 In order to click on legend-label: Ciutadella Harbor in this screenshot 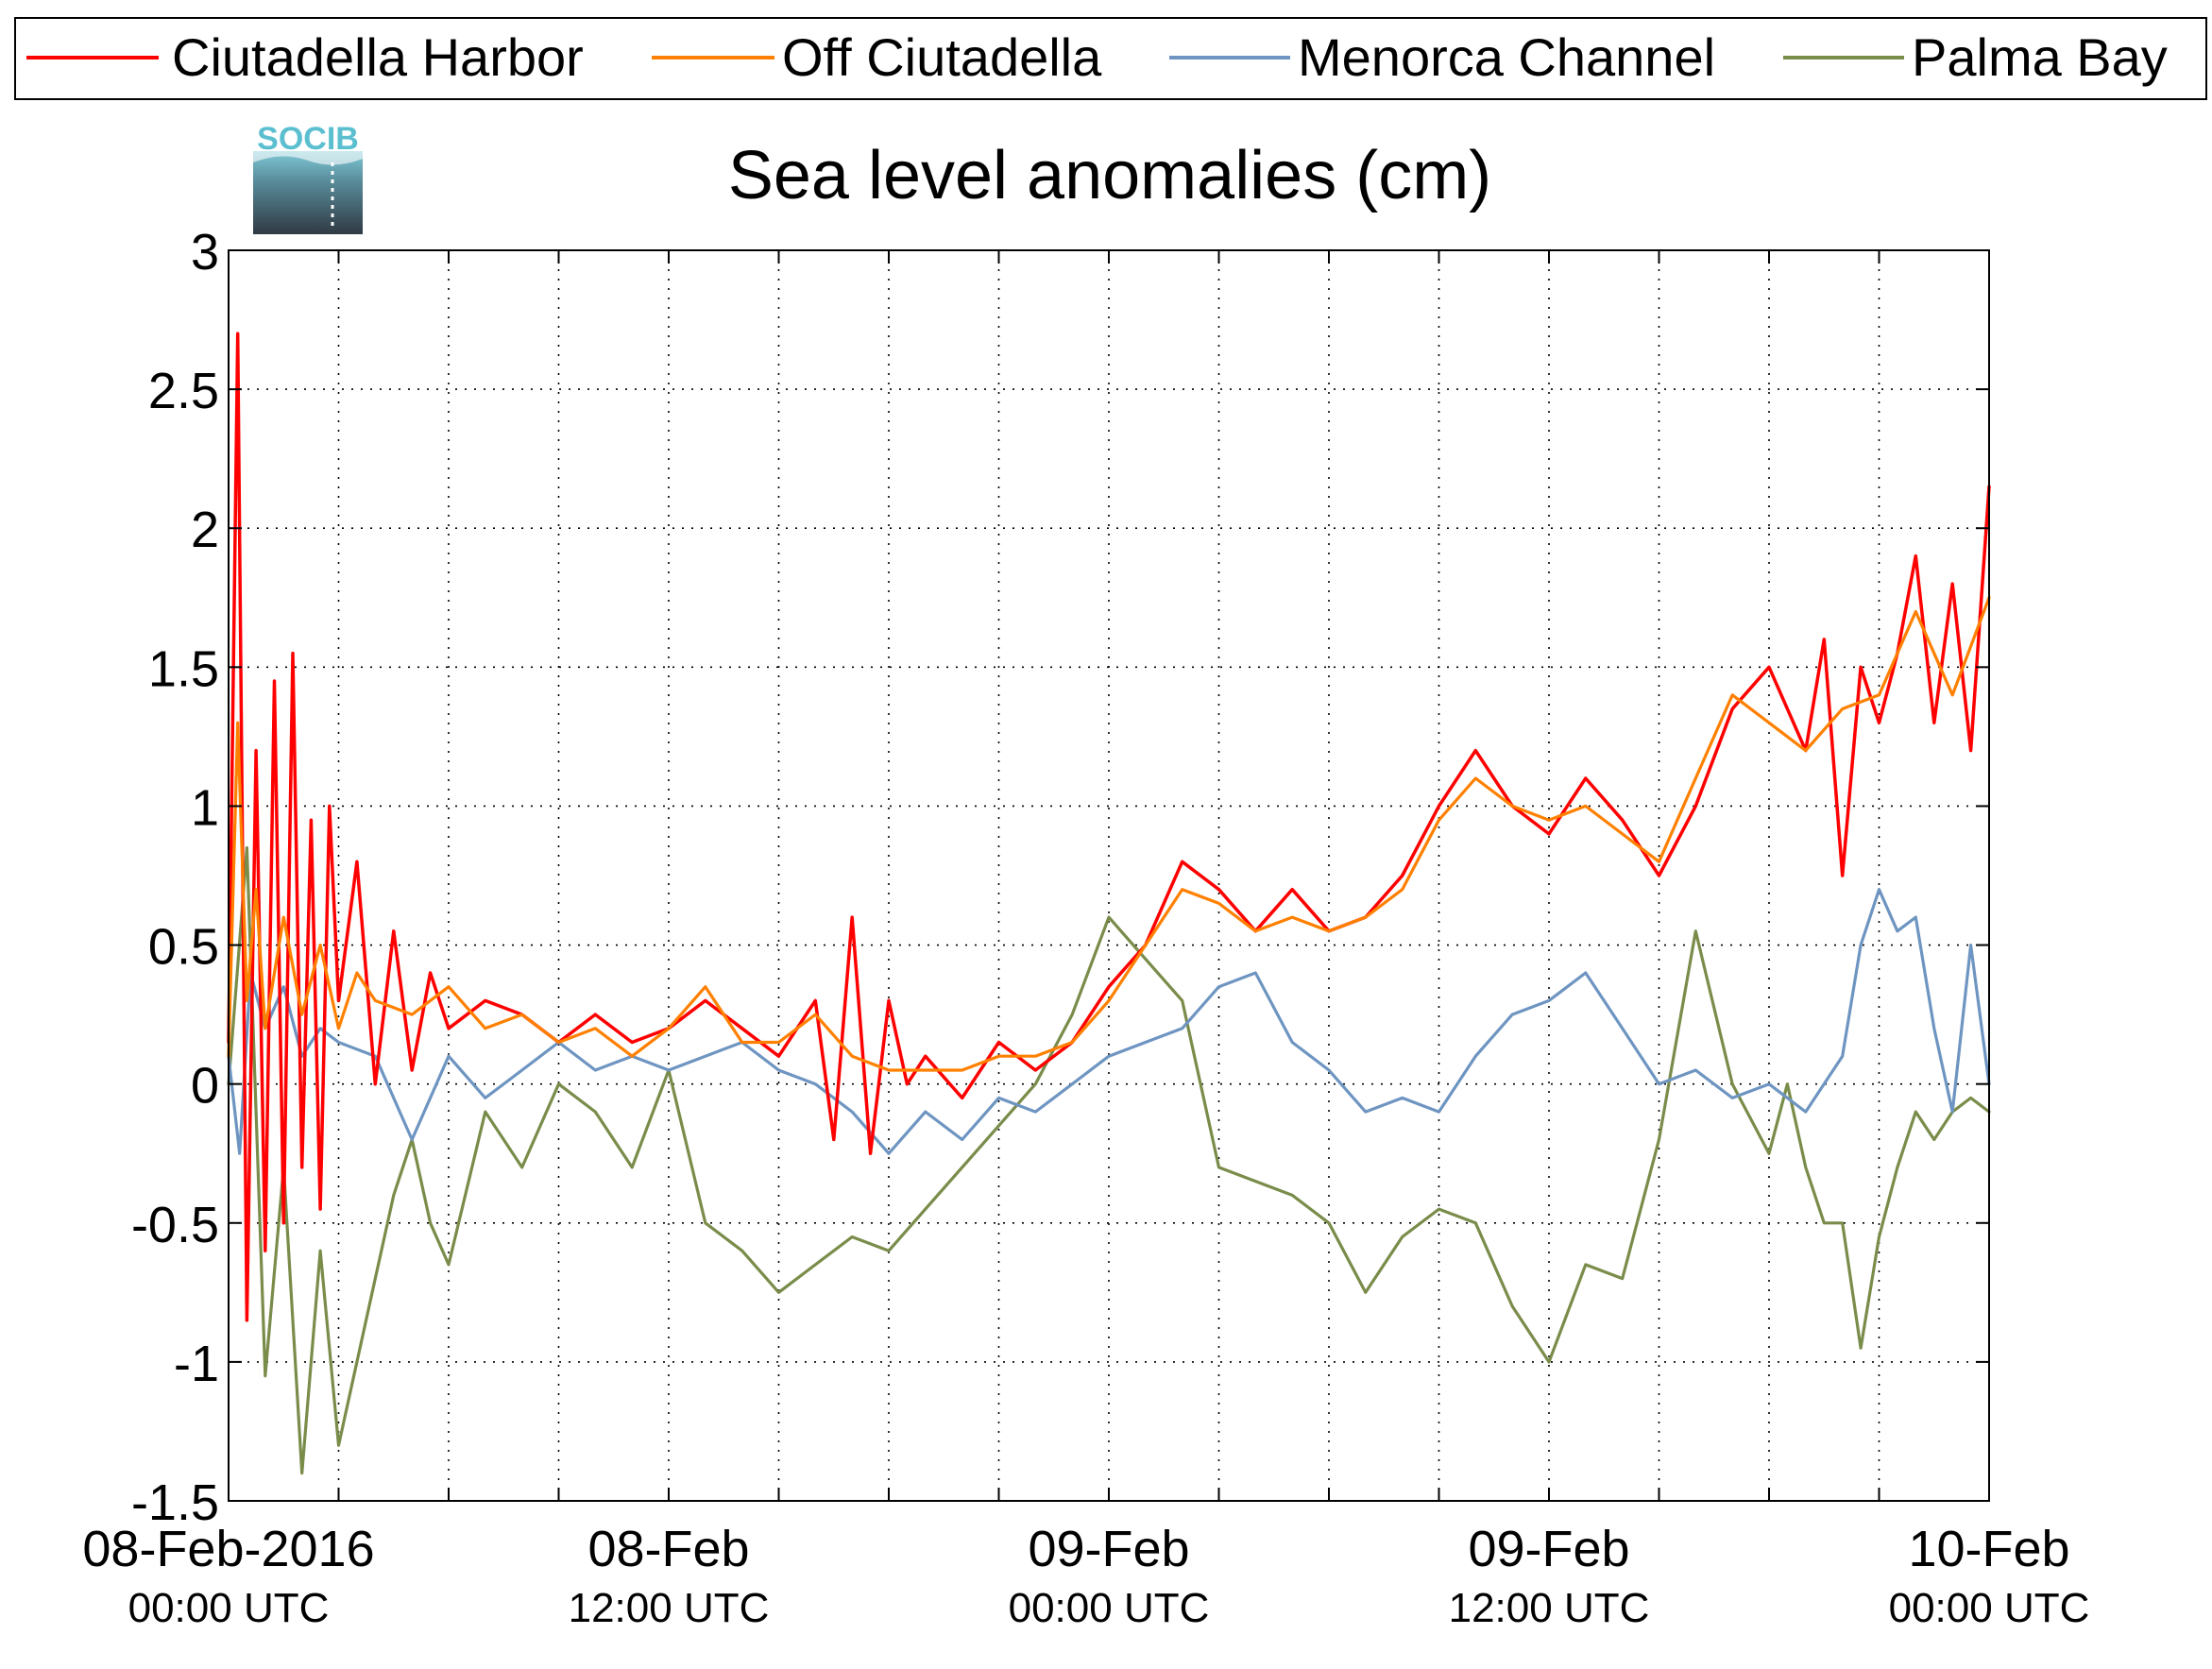, I will do `click(378, 57)`.